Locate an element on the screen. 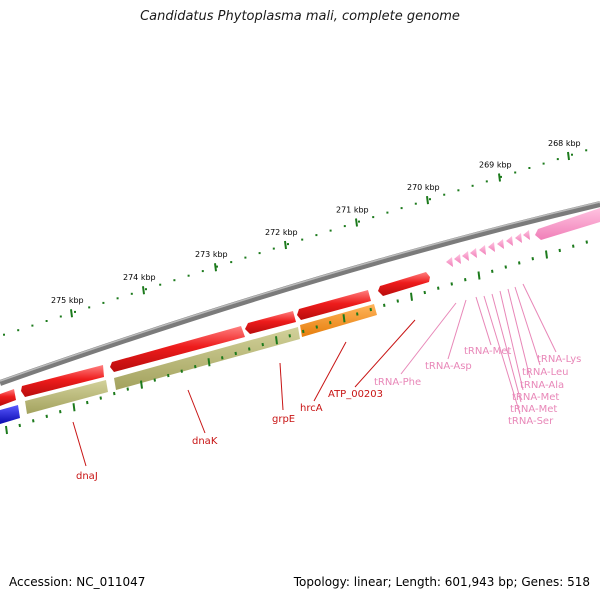 The height and width of the screenshot is (600, 600). gene-label-tRNA-Ser: tRNA-Ser is located at coordinates (531, 421).